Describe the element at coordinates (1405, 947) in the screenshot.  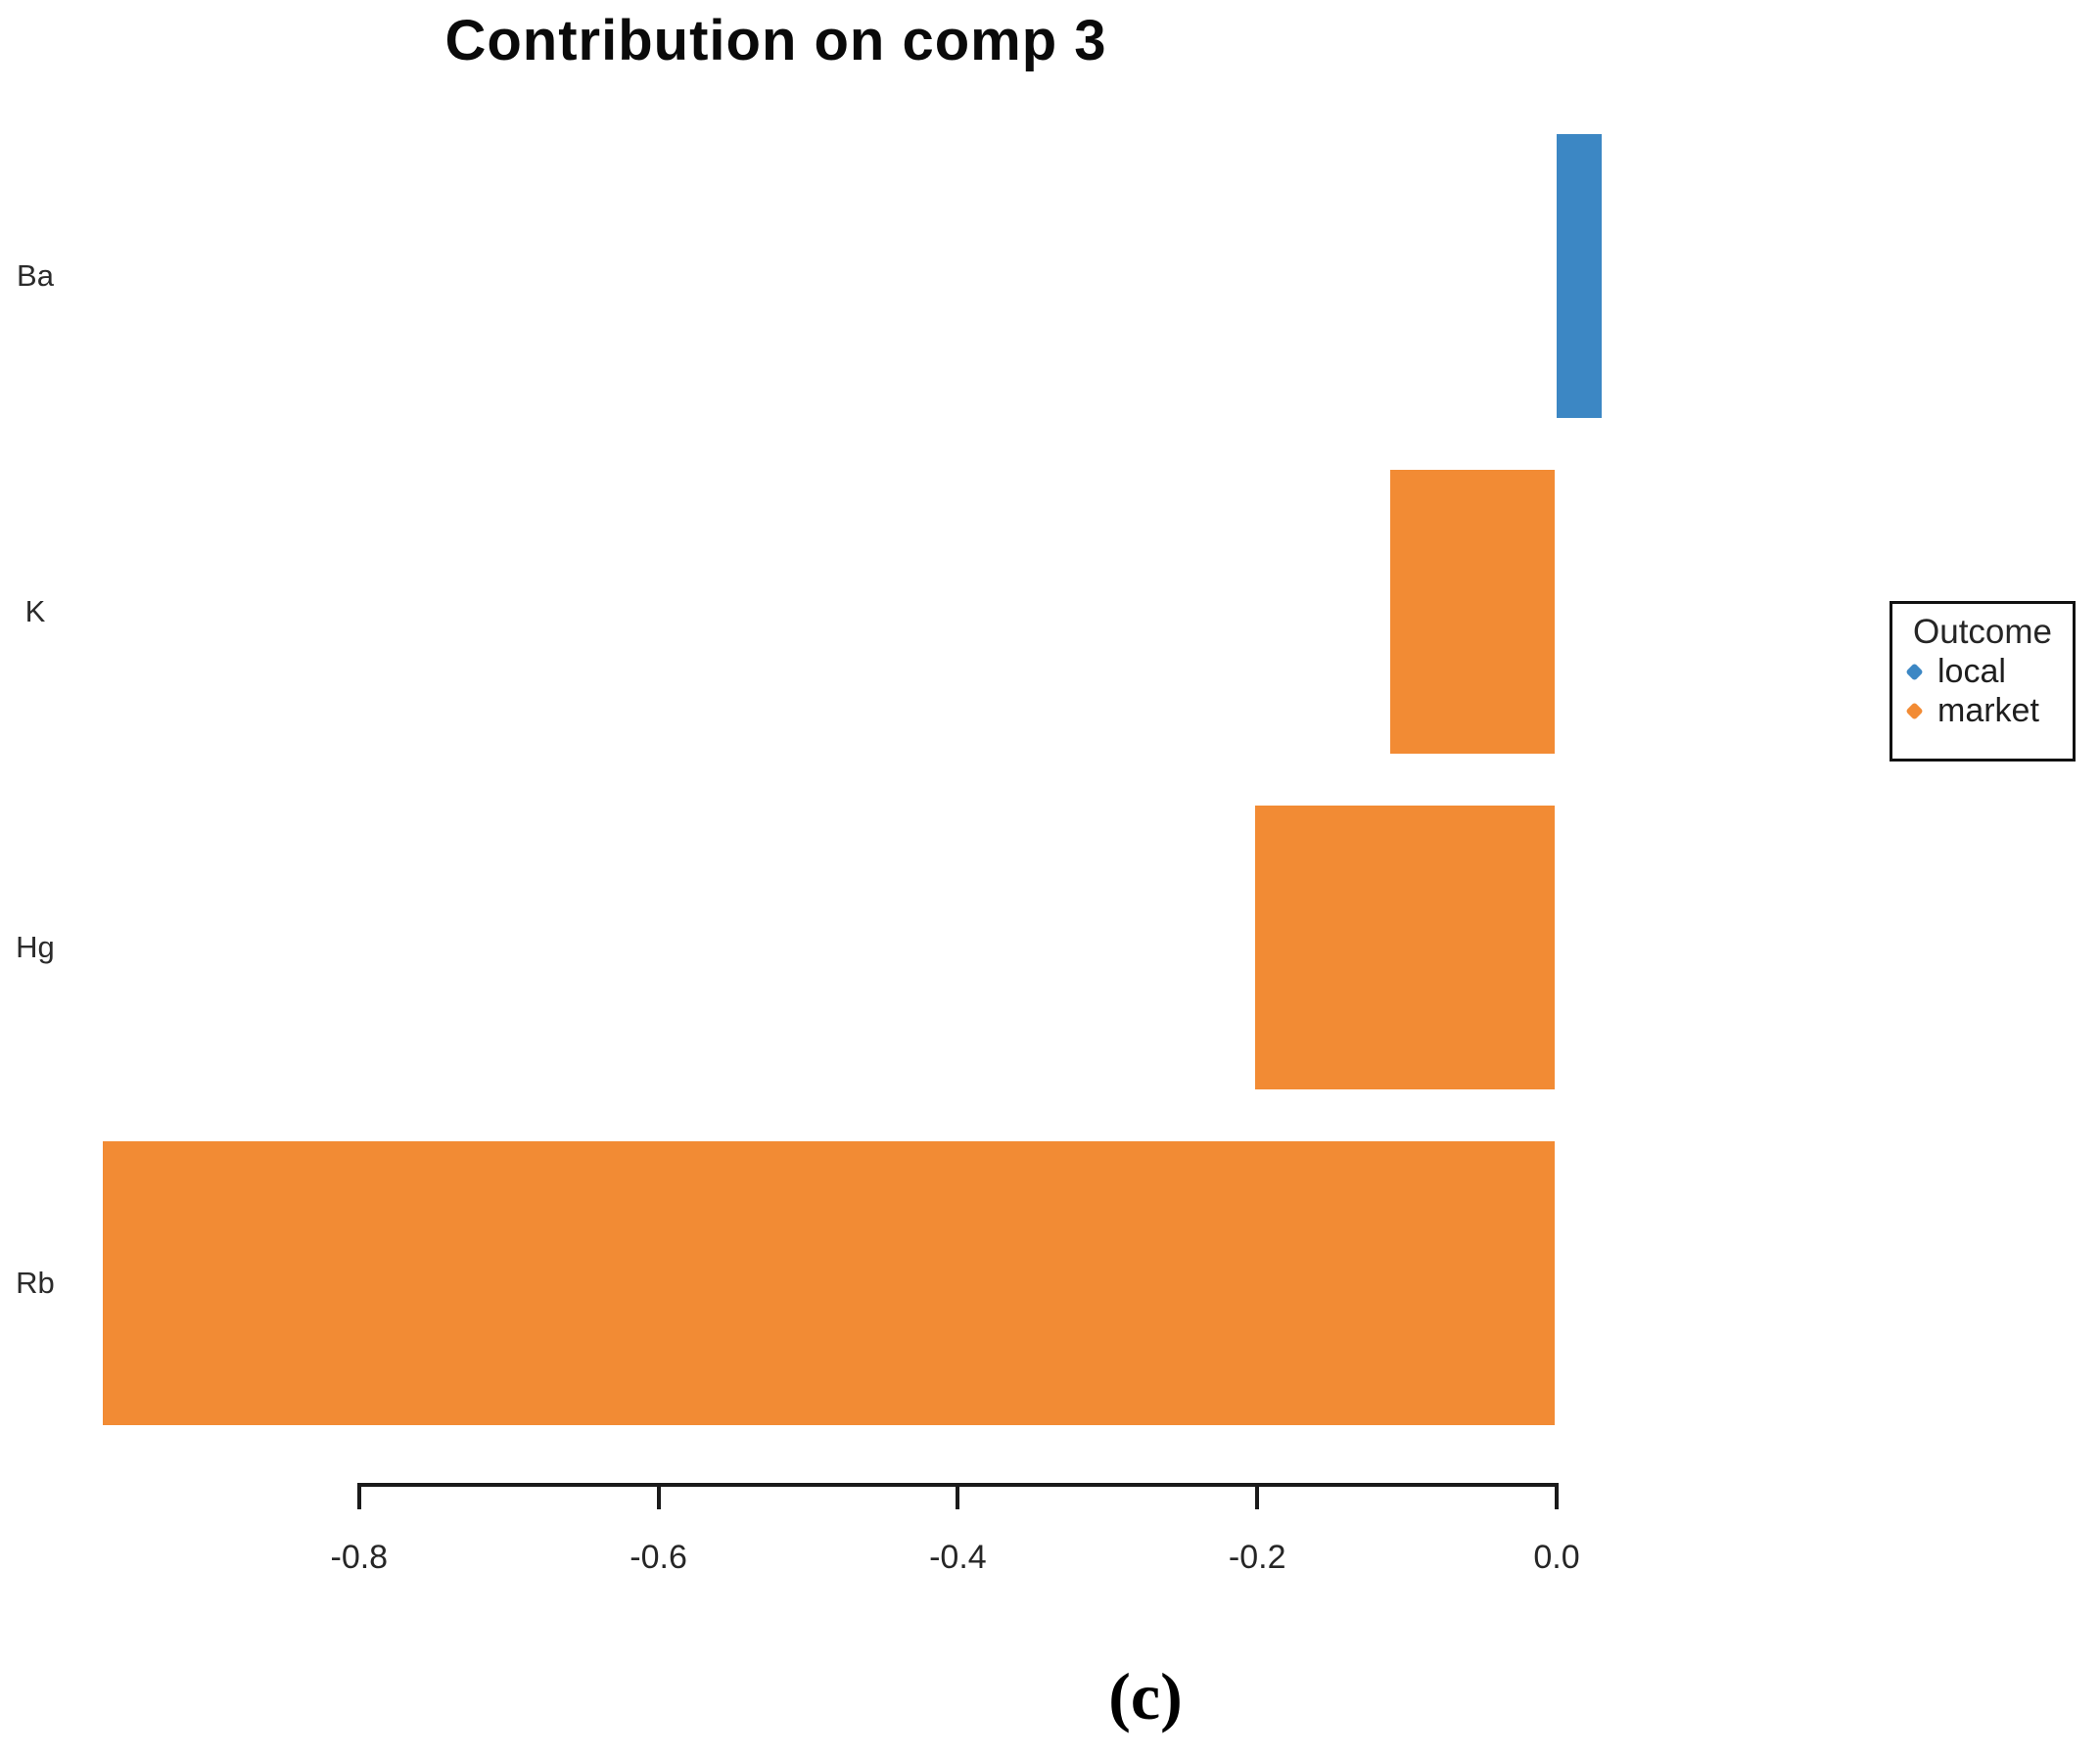
I see `bar-hg` at that location.